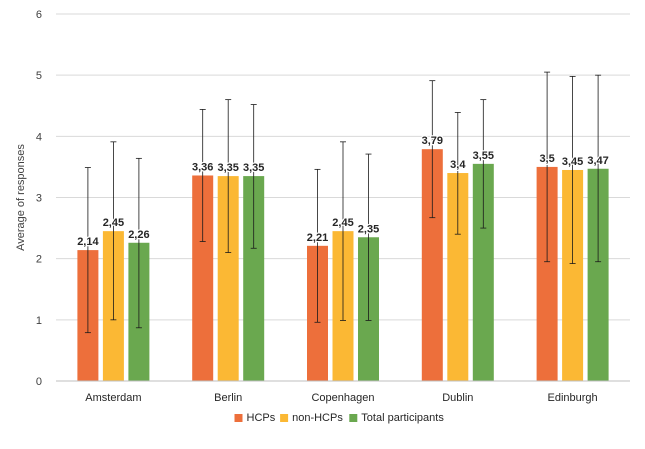 The width and height of the screenshot is (645, 449). What do you see at coordinates (21, 197) in the screenshot?
I see `y-axis-label: Average of responses` at bounding box center [21, 197].